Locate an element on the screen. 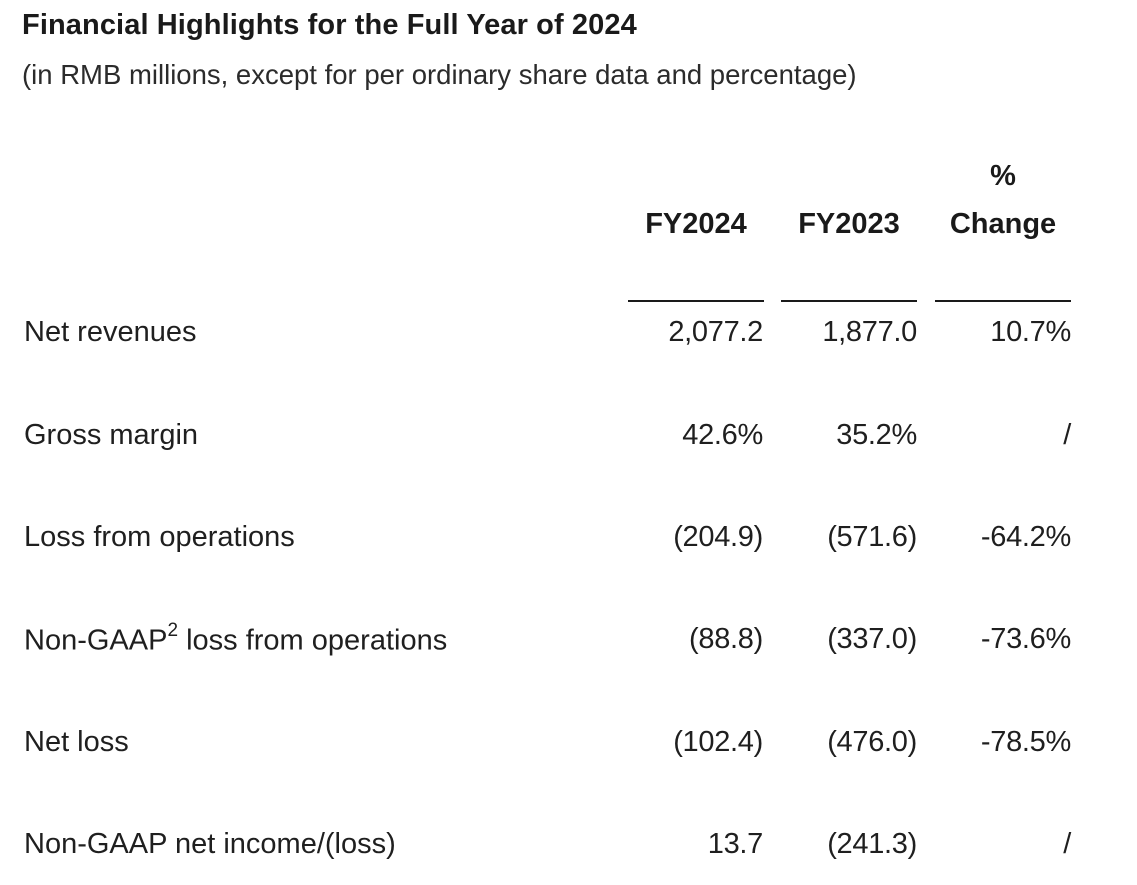  value-change: -78.5% is located at coordinates (1025, 742).